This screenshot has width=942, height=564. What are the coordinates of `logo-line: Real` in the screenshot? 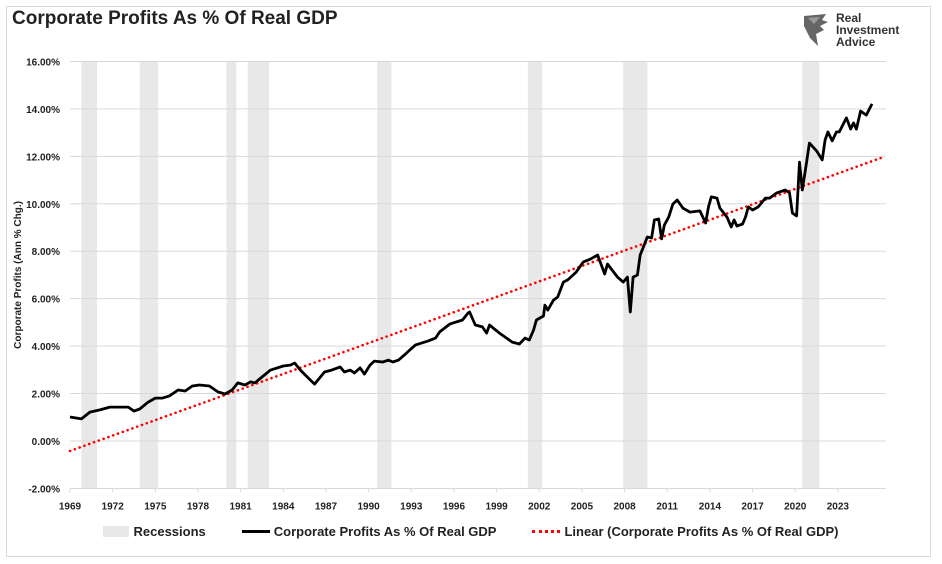 It's located at (849, 18).